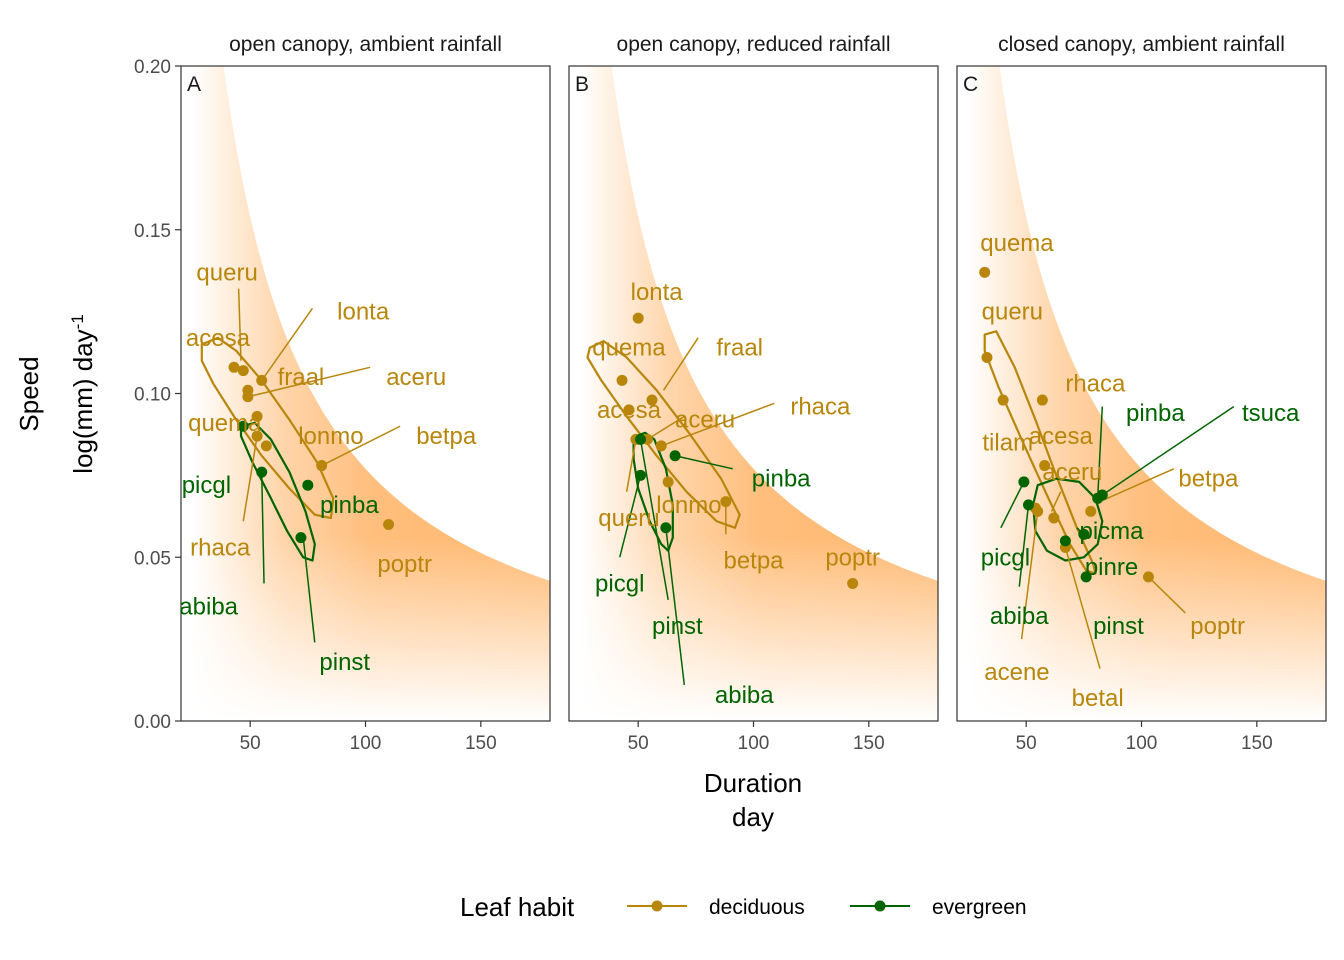  I want to click on point-betpa, so click(726, 502).